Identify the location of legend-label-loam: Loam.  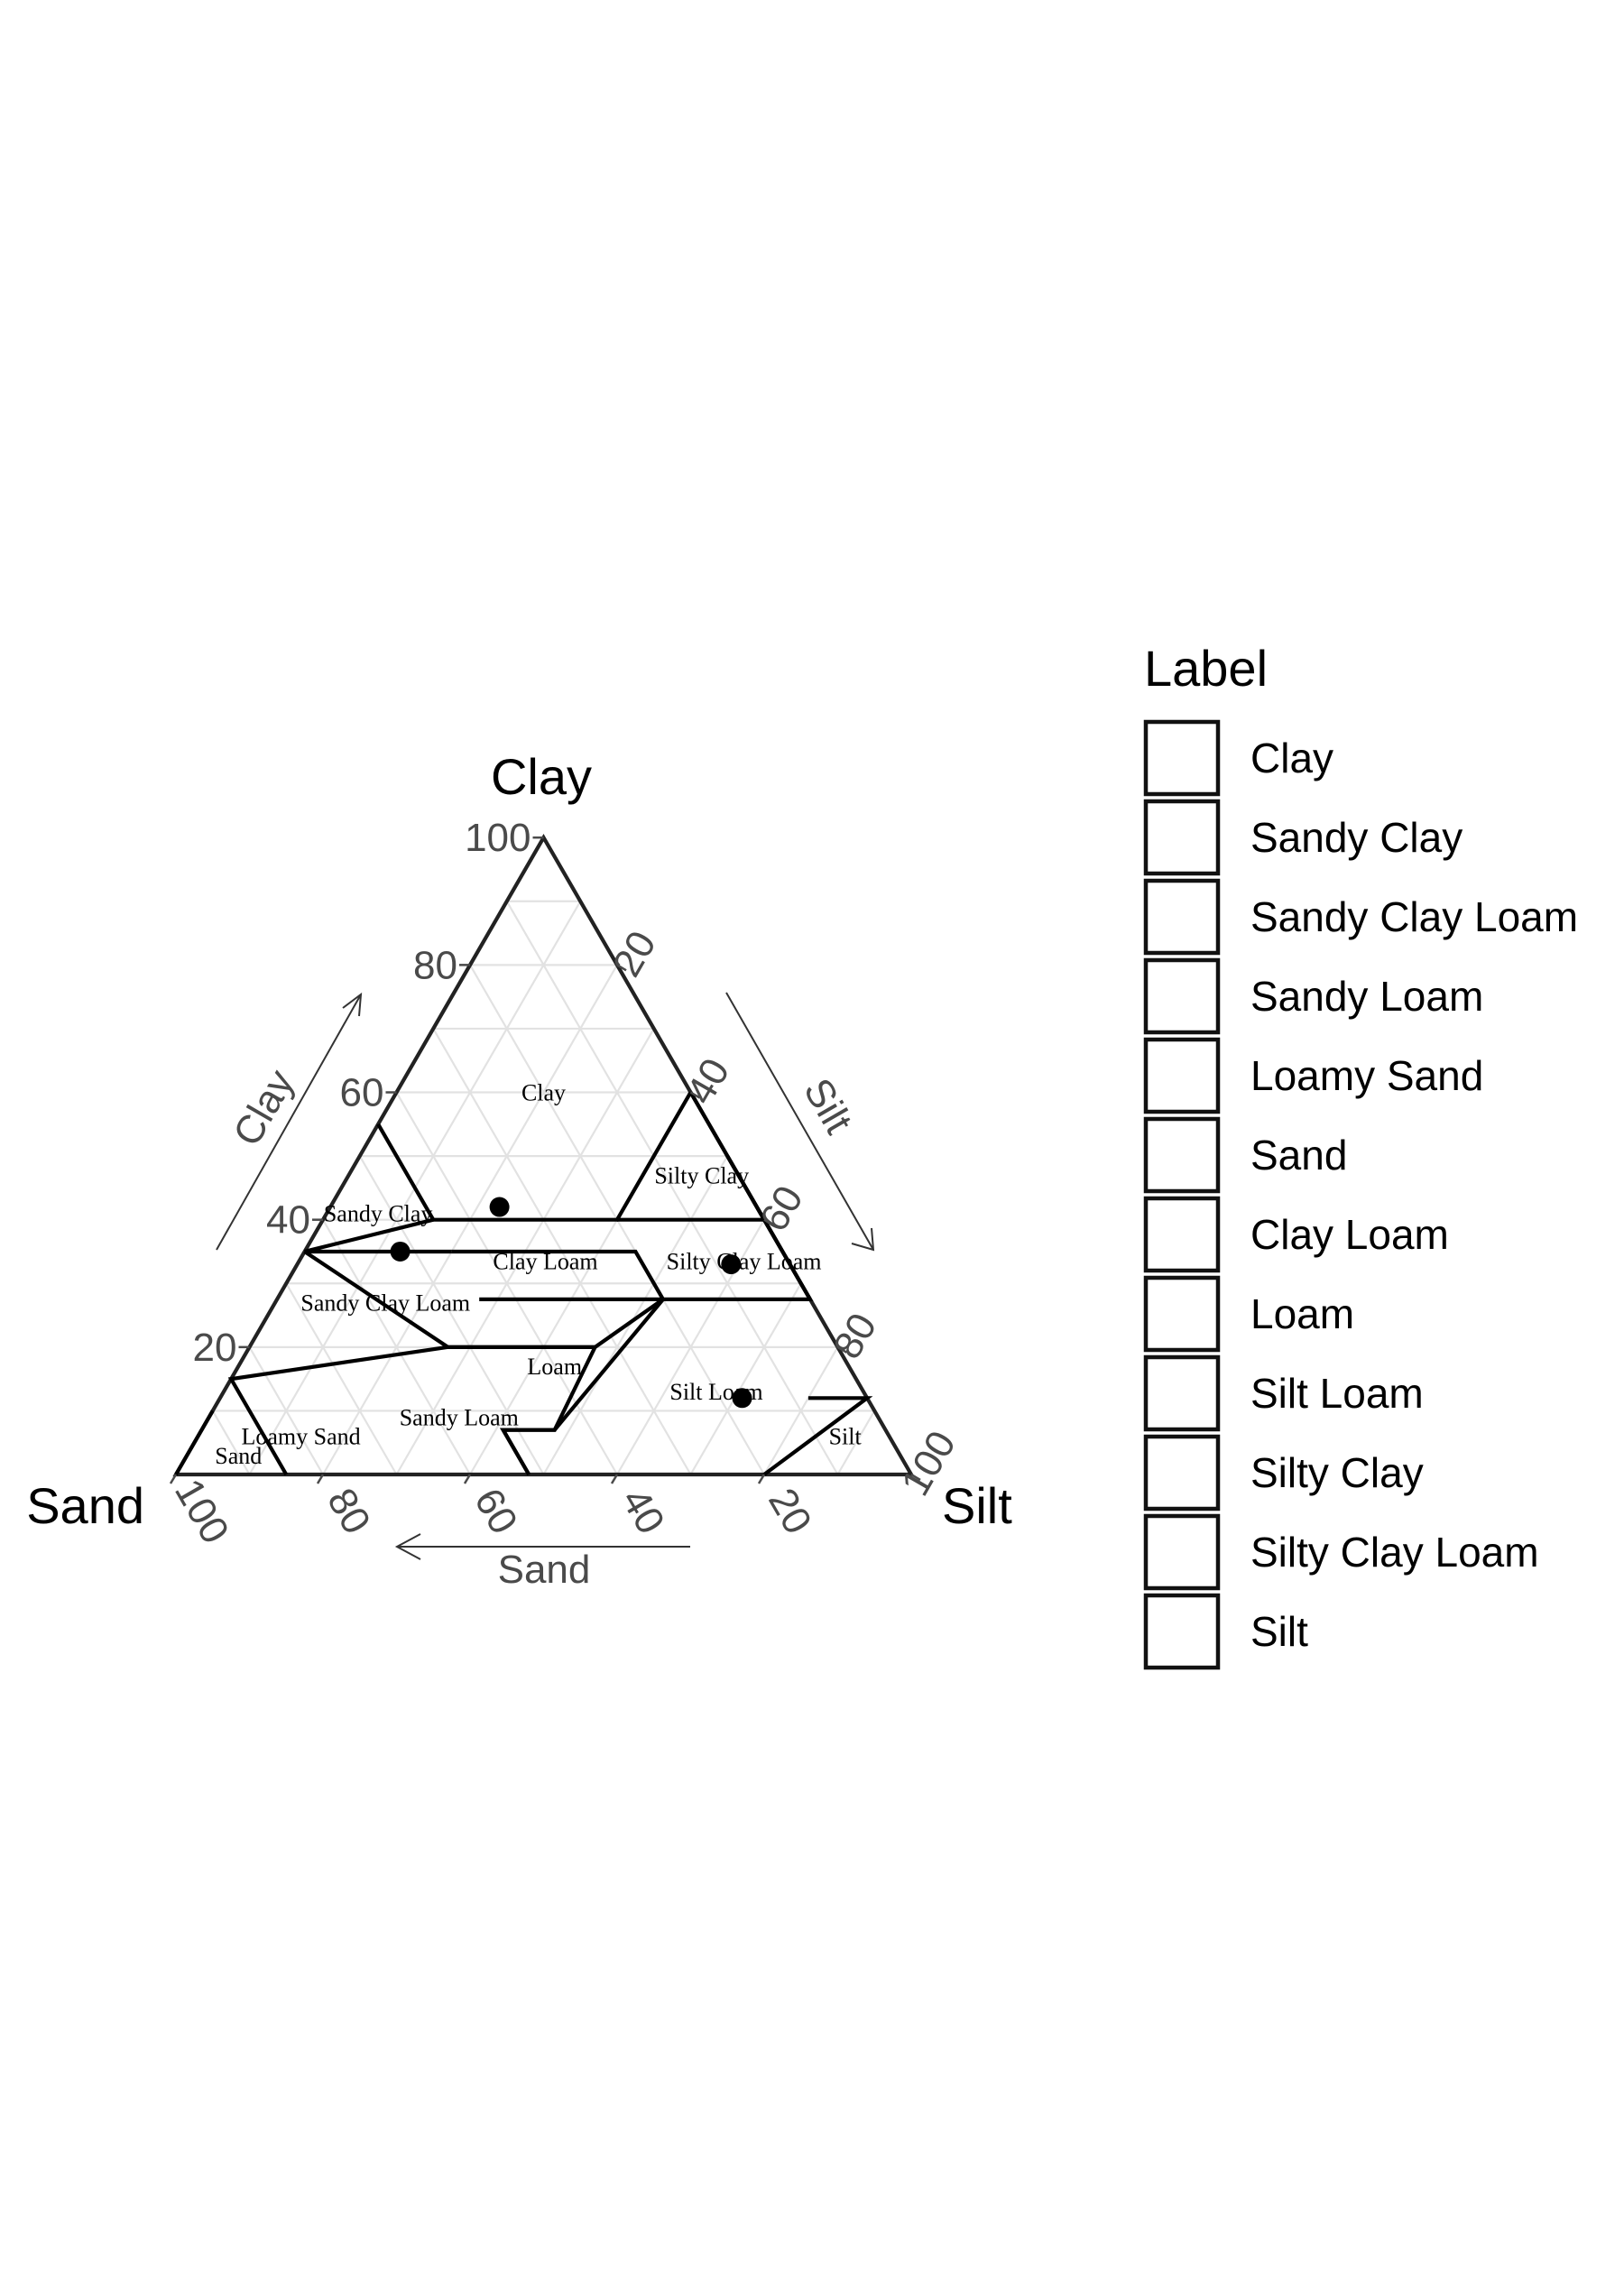
(1302, 1313).